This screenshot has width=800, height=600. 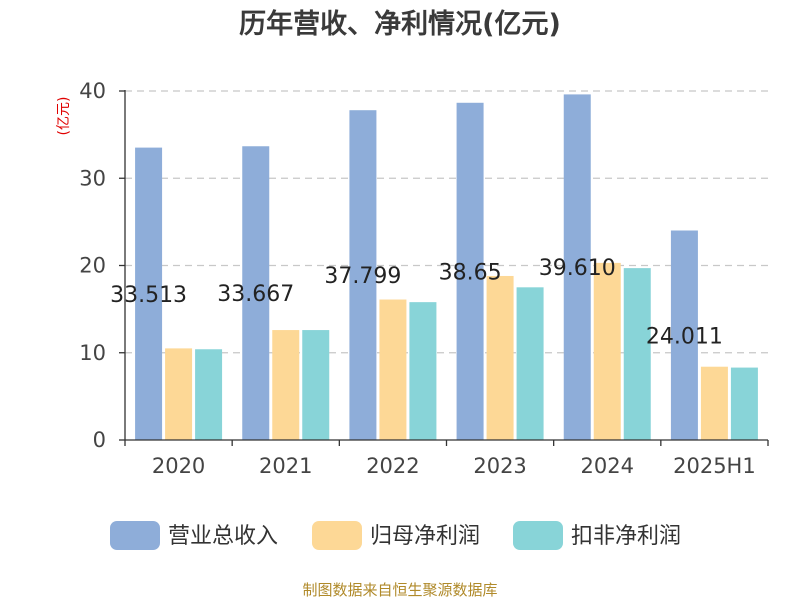 I want to click on bar-1-2025H1, so click(x=684, y=335).